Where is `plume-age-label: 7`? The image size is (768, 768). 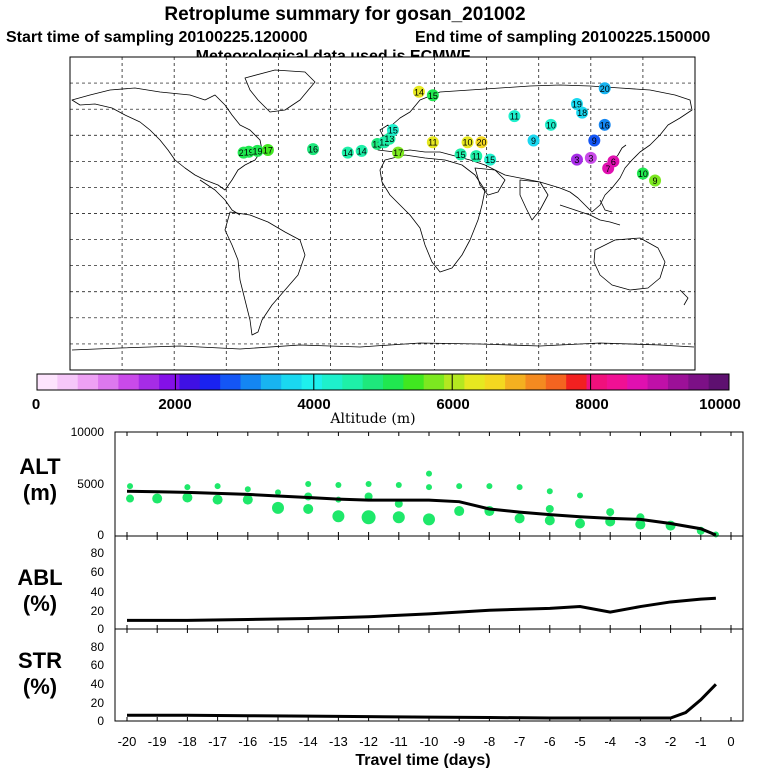 plume-age-label: 7 is located at coordinates (608, 169).